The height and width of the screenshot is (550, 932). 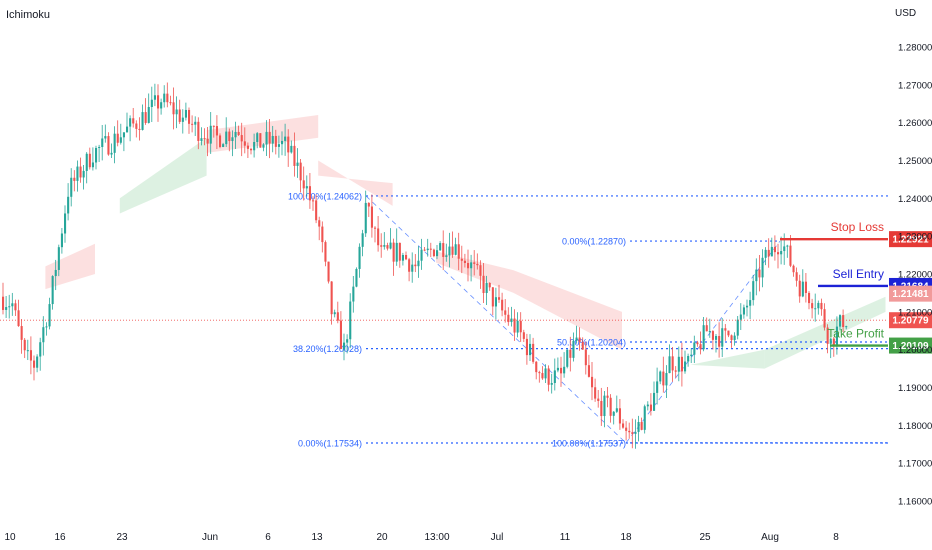 I want to click on y-tick-label: 1.18000, so click(x=915, y=426).